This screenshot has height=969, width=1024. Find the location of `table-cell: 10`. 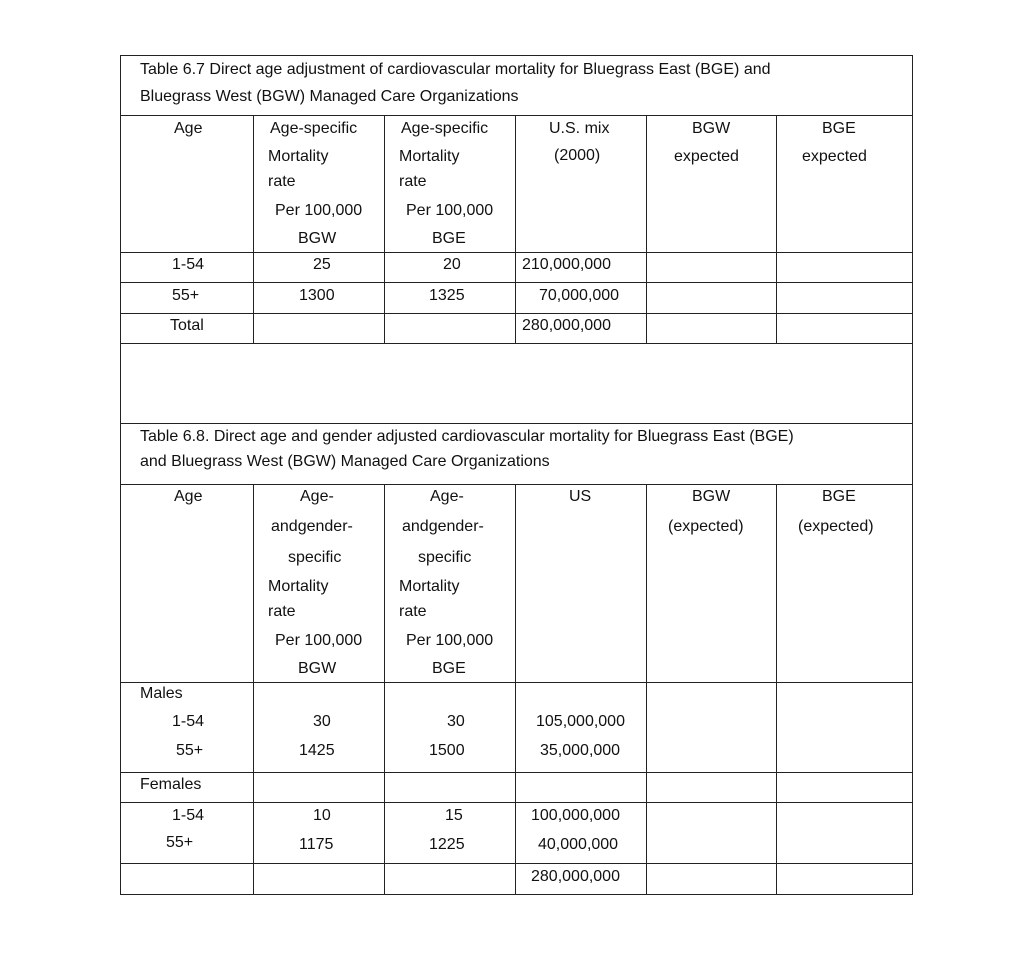

table-cell: 10 is located at coordinates (322, 815).